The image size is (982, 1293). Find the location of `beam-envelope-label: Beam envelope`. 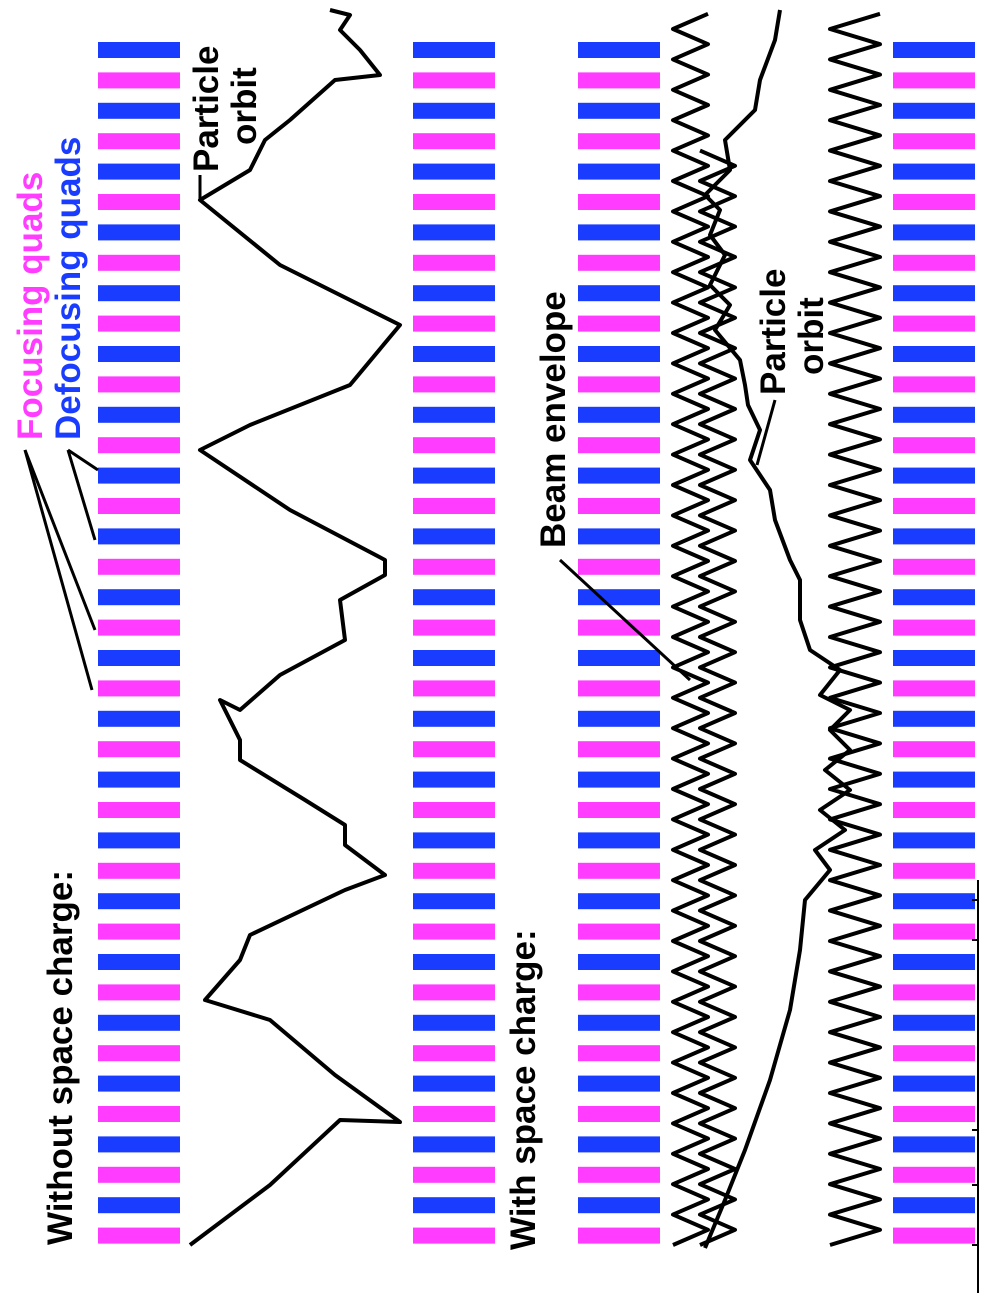

beam-envelope-label: Beam envelope is located at coordinates (553, 419).